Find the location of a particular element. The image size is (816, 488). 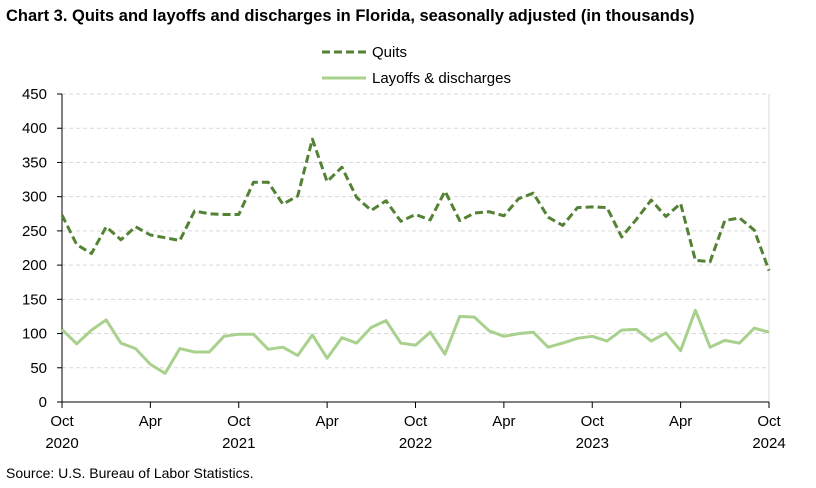

y-tick-label: 400 is located at coordinates (34, 128).